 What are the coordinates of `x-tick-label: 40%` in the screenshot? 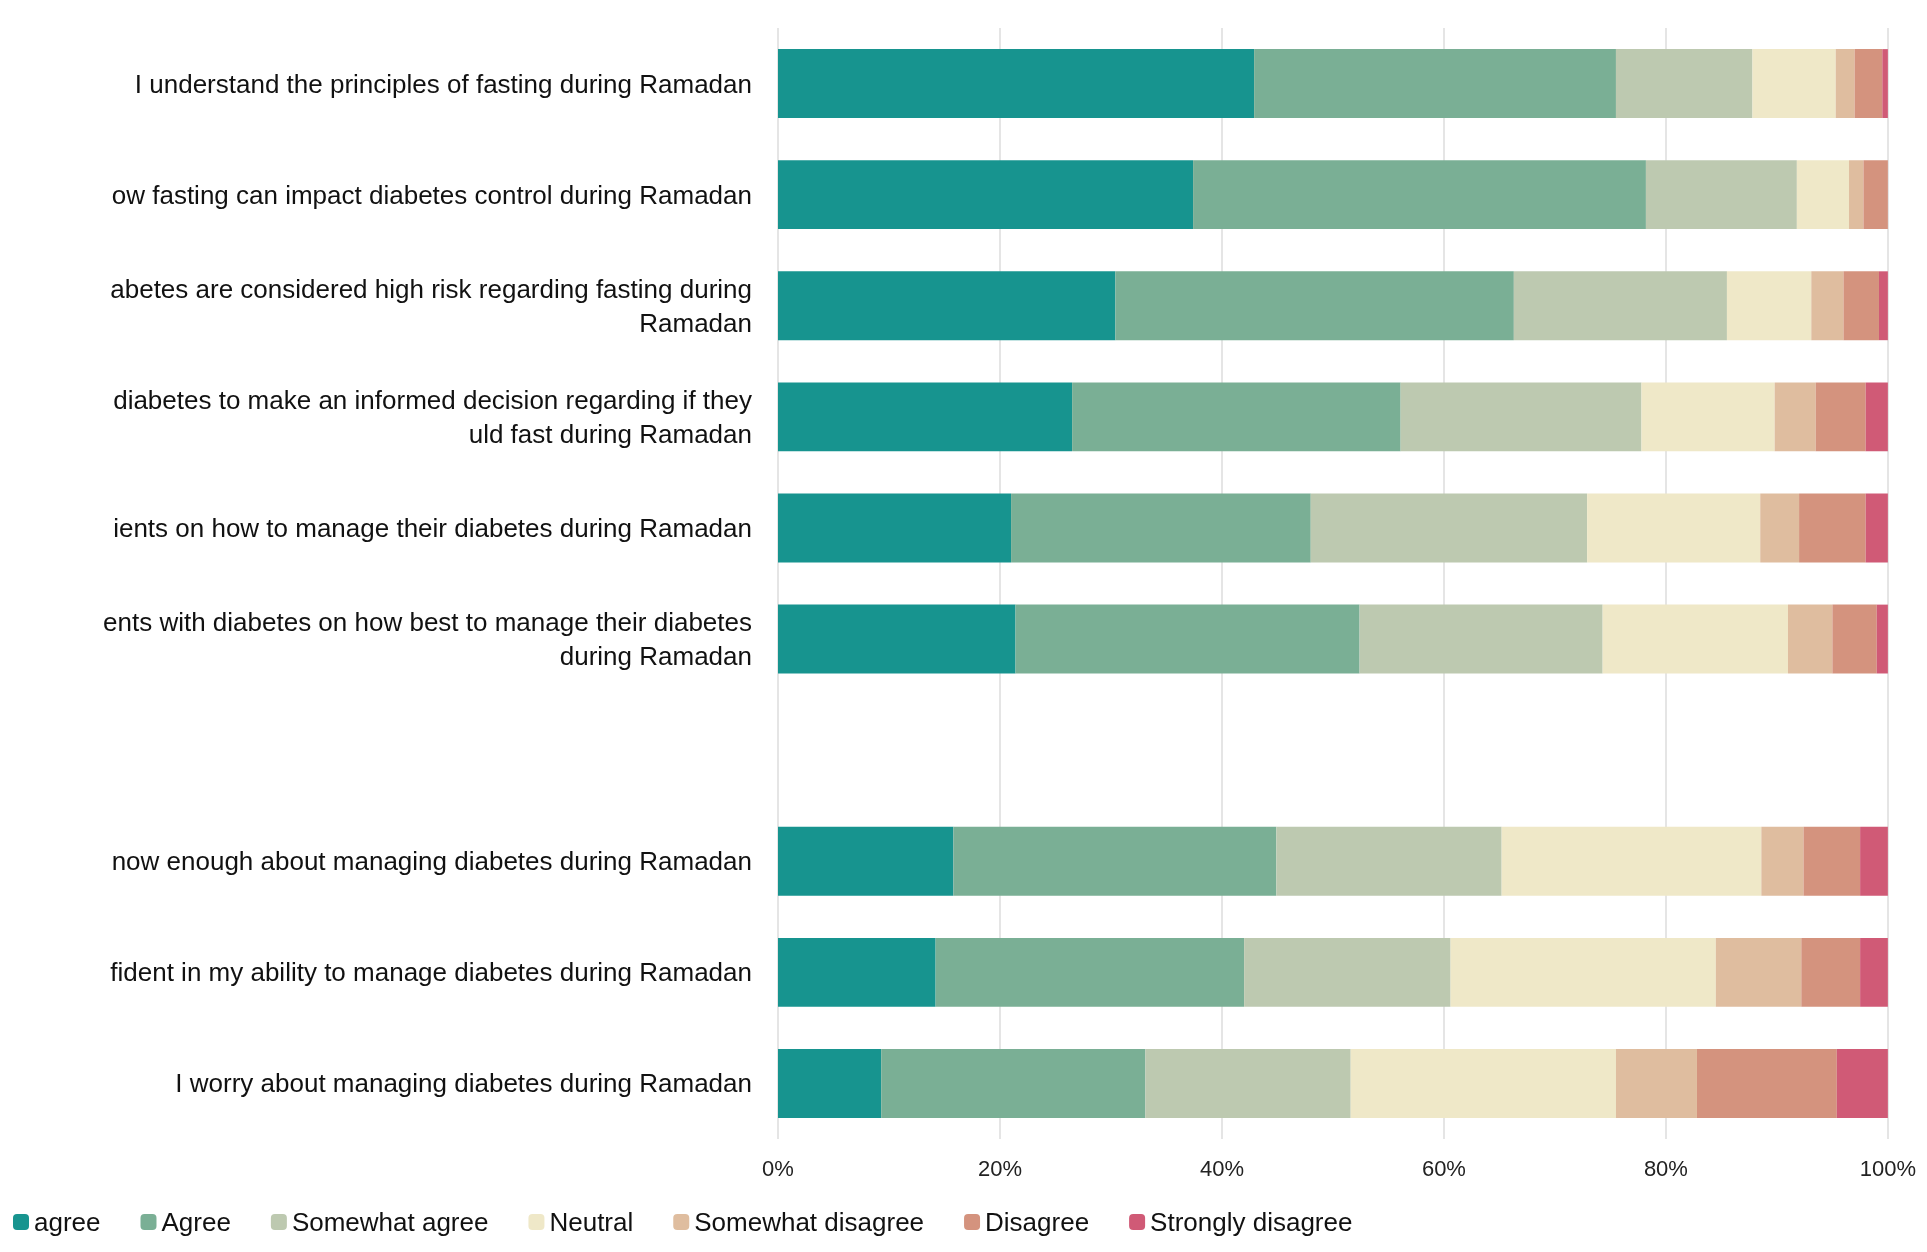 It's located at (1221, 1168).